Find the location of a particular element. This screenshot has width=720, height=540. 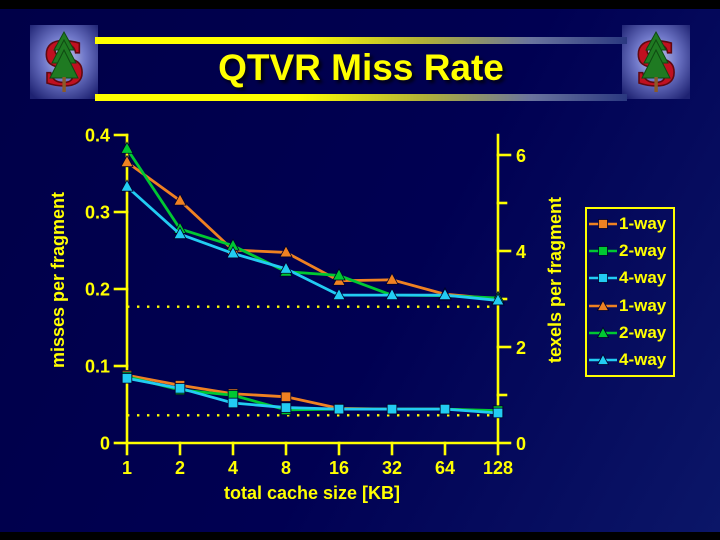

right-tick-label: 6 is located at coordinates (521, 156).